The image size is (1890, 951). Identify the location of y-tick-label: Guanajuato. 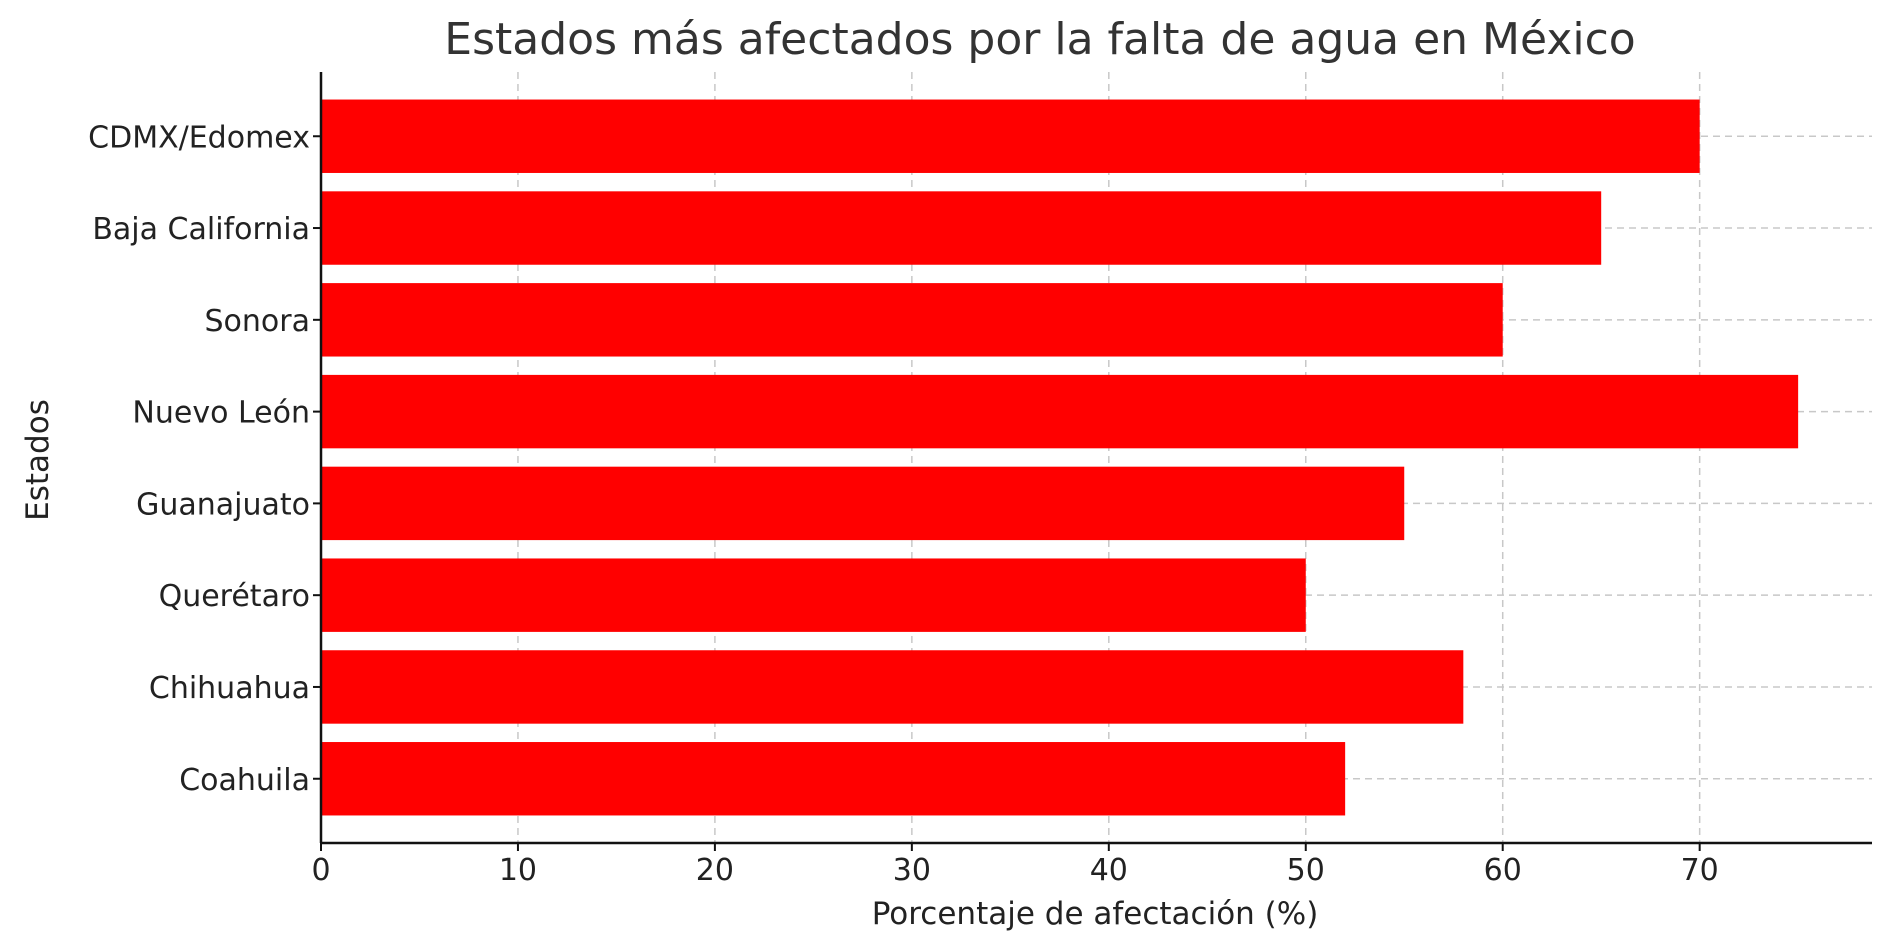
(223, 504).